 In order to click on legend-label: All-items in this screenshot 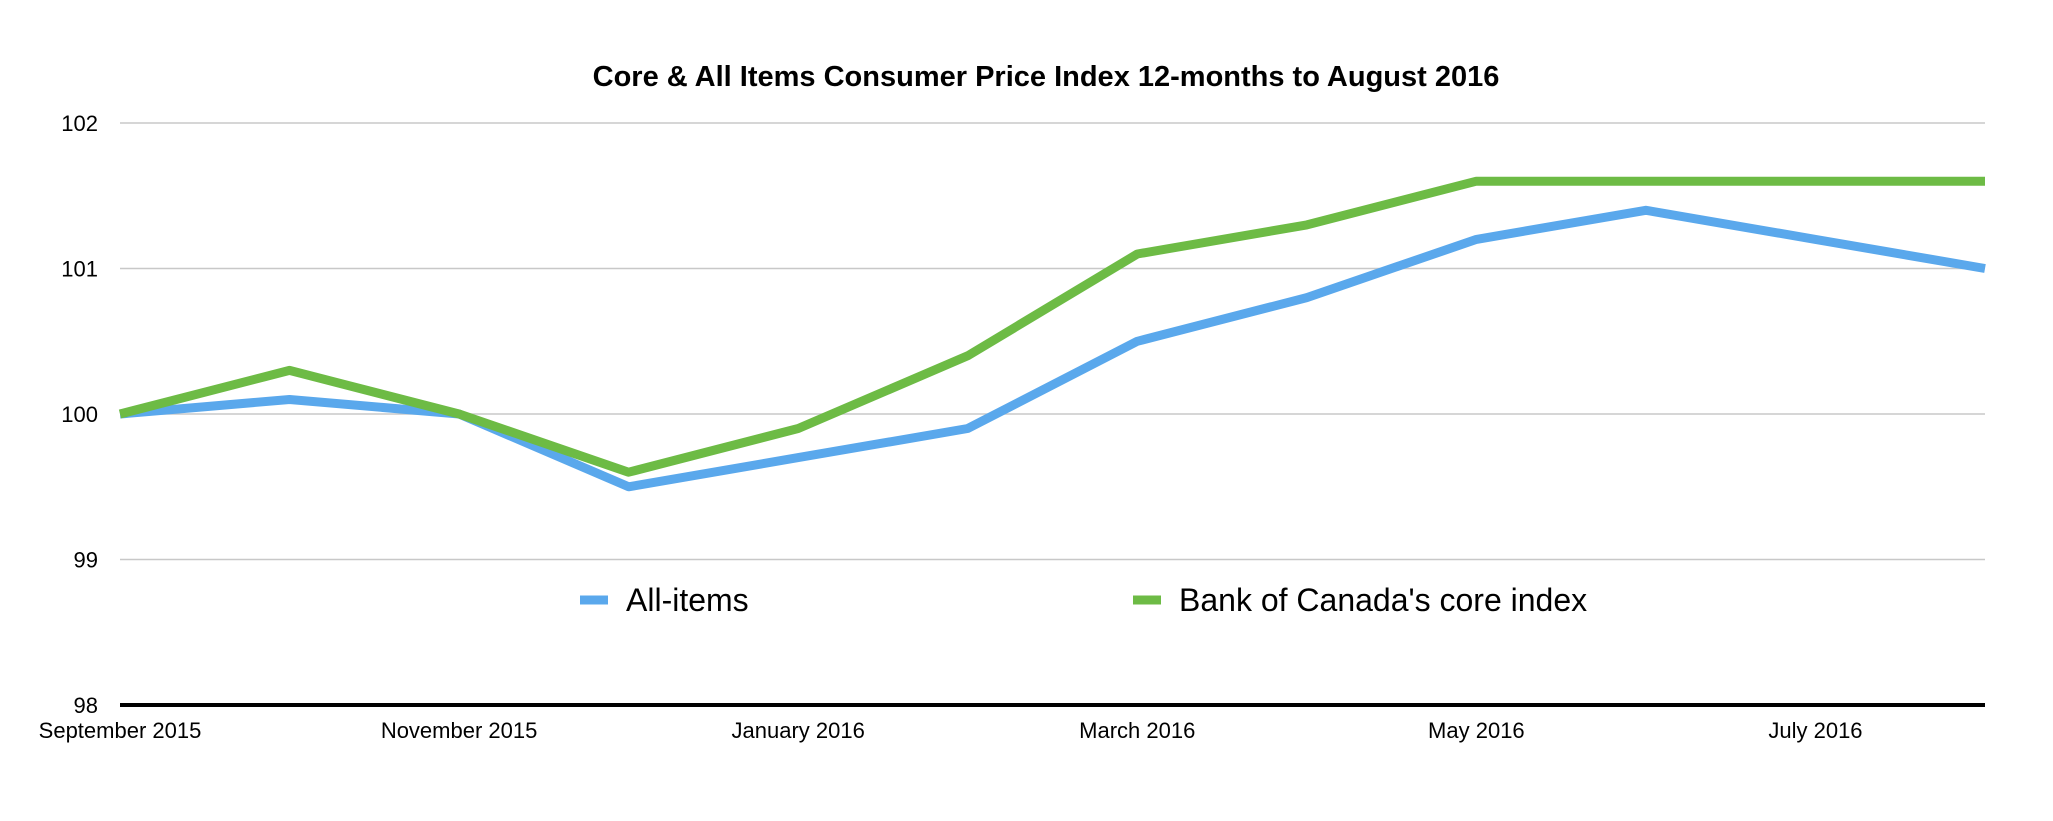, I will do `click(687, 600)`.